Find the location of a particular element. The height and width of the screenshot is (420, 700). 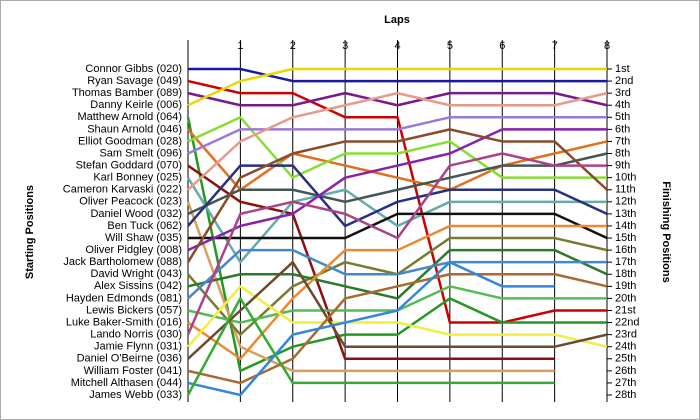

y2-tick-label: 22nd is located at coordinates (627, 322).